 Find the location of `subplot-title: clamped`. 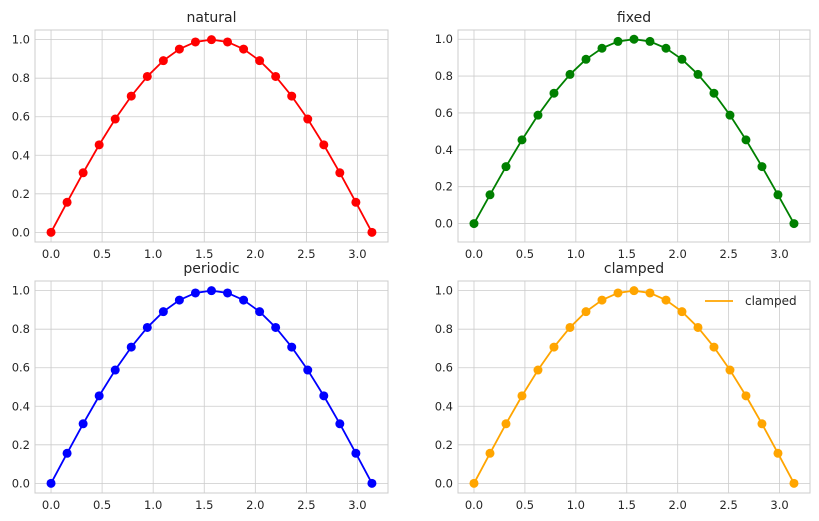

subplot-title: clamped is located at coordinates (634, 269).